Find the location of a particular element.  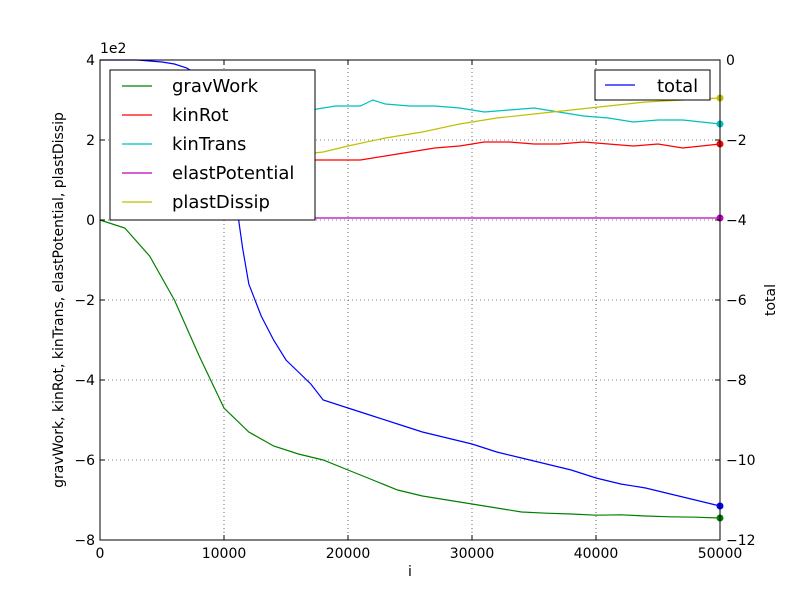

right-y-tick-label: −10 is located at coordinates (741, 461).